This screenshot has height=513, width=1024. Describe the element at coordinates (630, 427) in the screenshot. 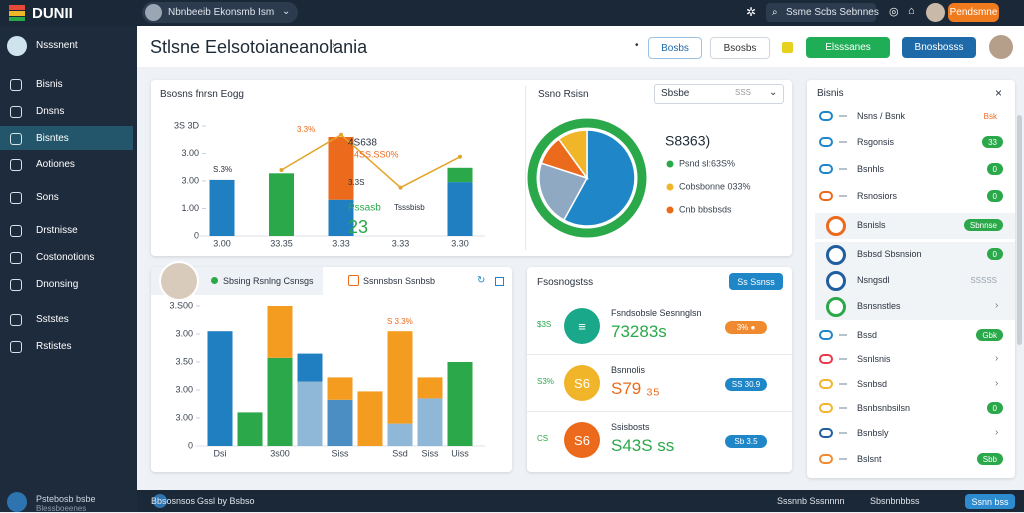

I see `row-name: Ssisbosts` at that location.